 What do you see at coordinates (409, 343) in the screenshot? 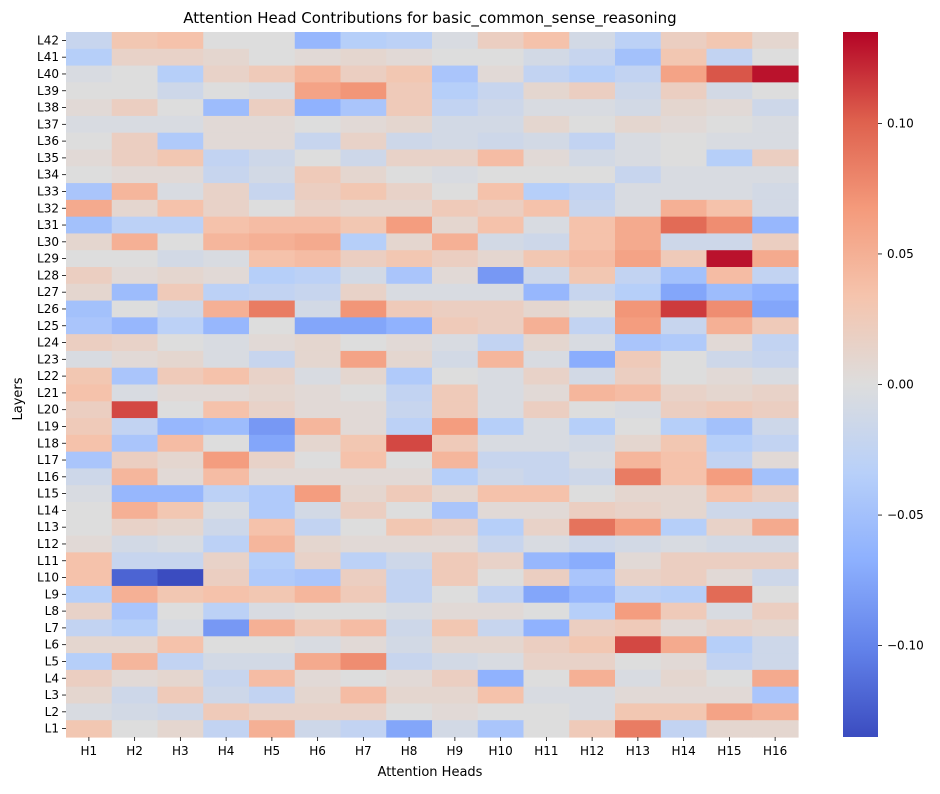
I see `heatmap-cell-L24-H8` at bounding box center [409, 343].